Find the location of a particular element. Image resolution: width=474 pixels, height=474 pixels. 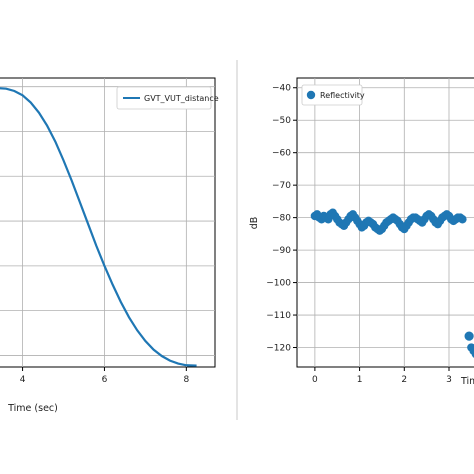

y-tick-label--60: −60 is located at coordinates (281, 154).